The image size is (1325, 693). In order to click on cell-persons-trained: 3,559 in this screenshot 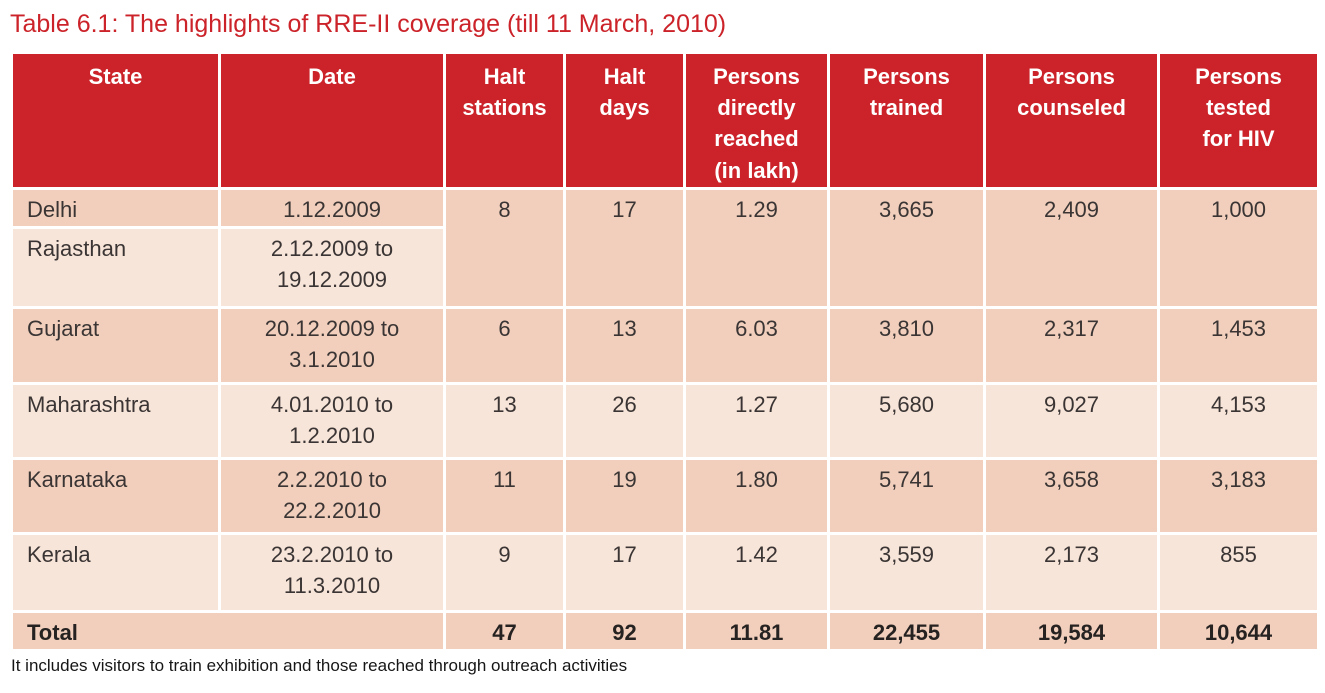, I will do `click(906, 572)`.